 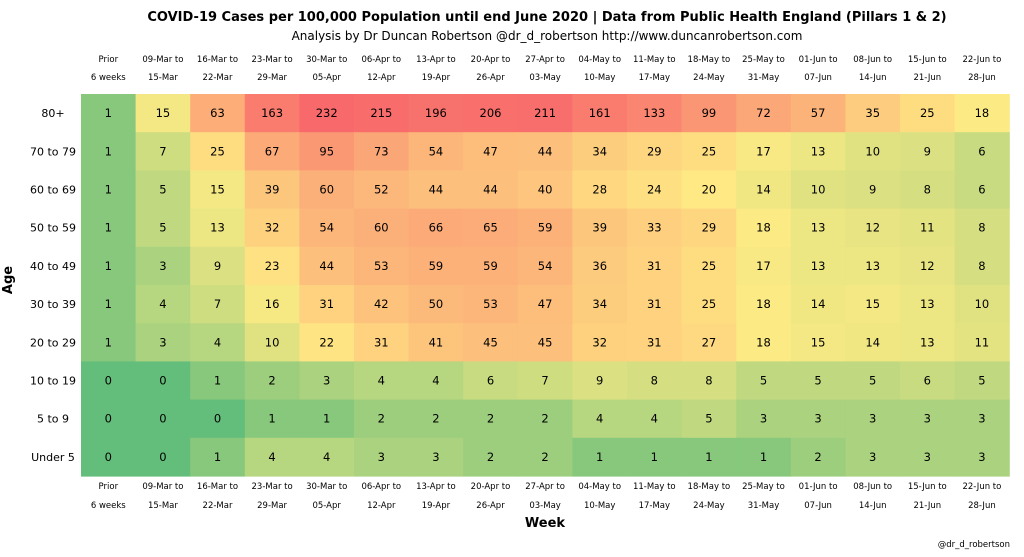 What do you see at coordinates (272, 113) in the screenshot?
I see `cell-value: 163` at bounding box center [272, 113].